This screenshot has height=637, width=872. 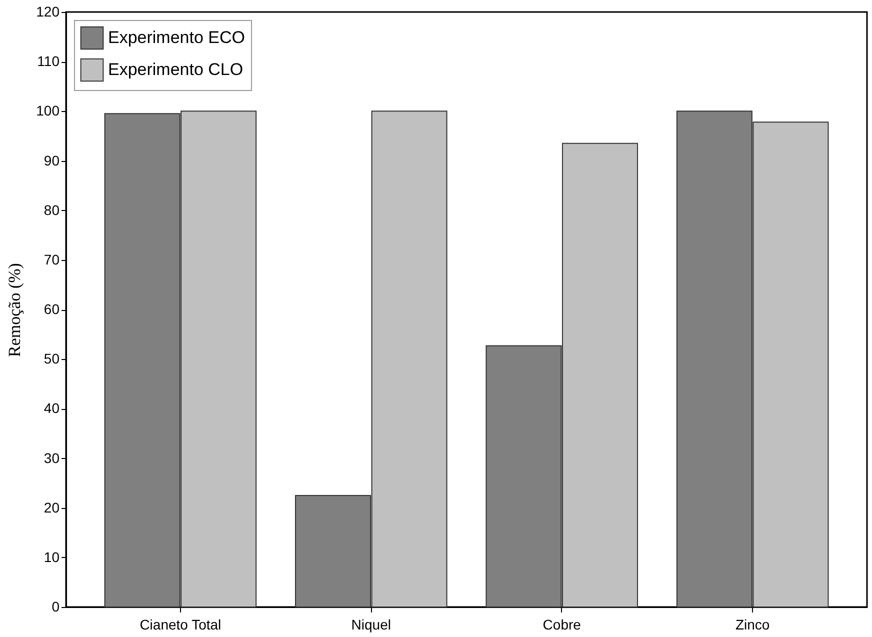 I want to click on x-tick-label: Cianeto Total, so click(x=181, y=624).